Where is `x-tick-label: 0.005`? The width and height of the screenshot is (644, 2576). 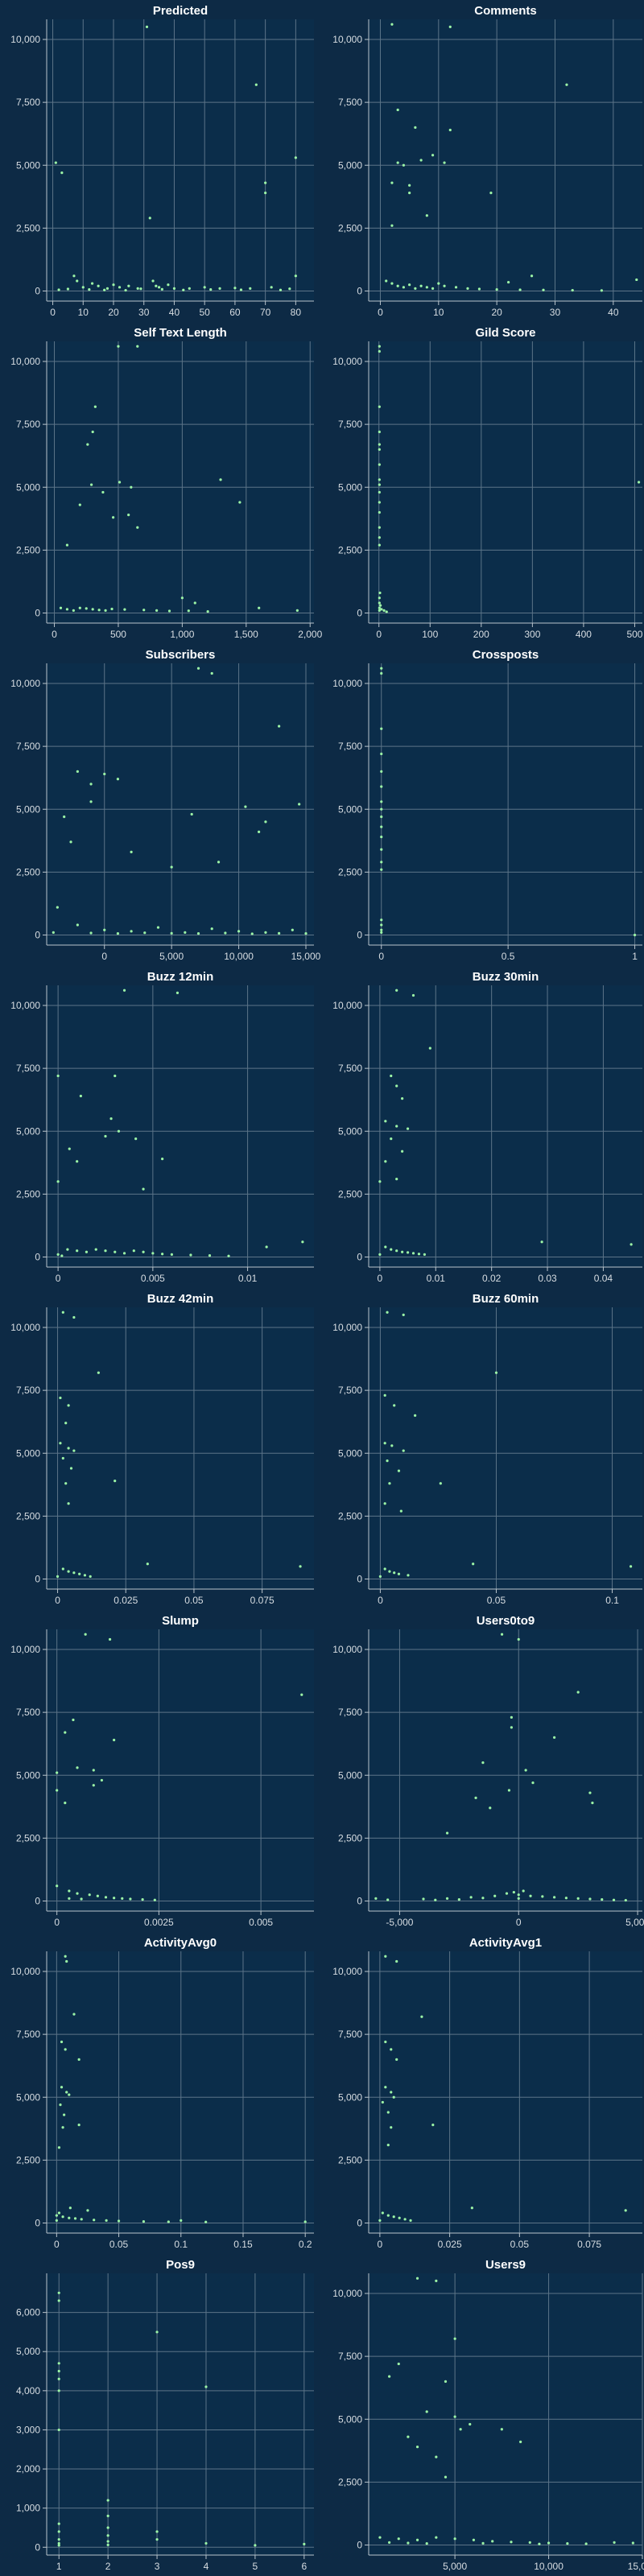 x-tick-label: 0.005 is located at coordinates (261, 1922).